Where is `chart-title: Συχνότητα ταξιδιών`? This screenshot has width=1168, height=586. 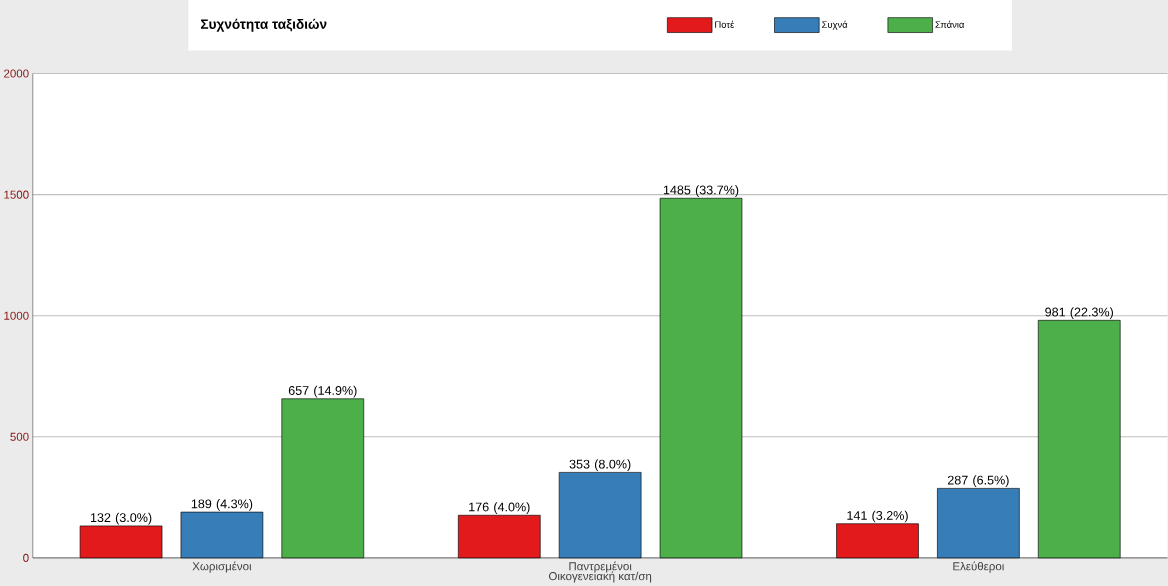 chart-title: Συχνότητα ταξιδιών is located at coordinates (263, 25).